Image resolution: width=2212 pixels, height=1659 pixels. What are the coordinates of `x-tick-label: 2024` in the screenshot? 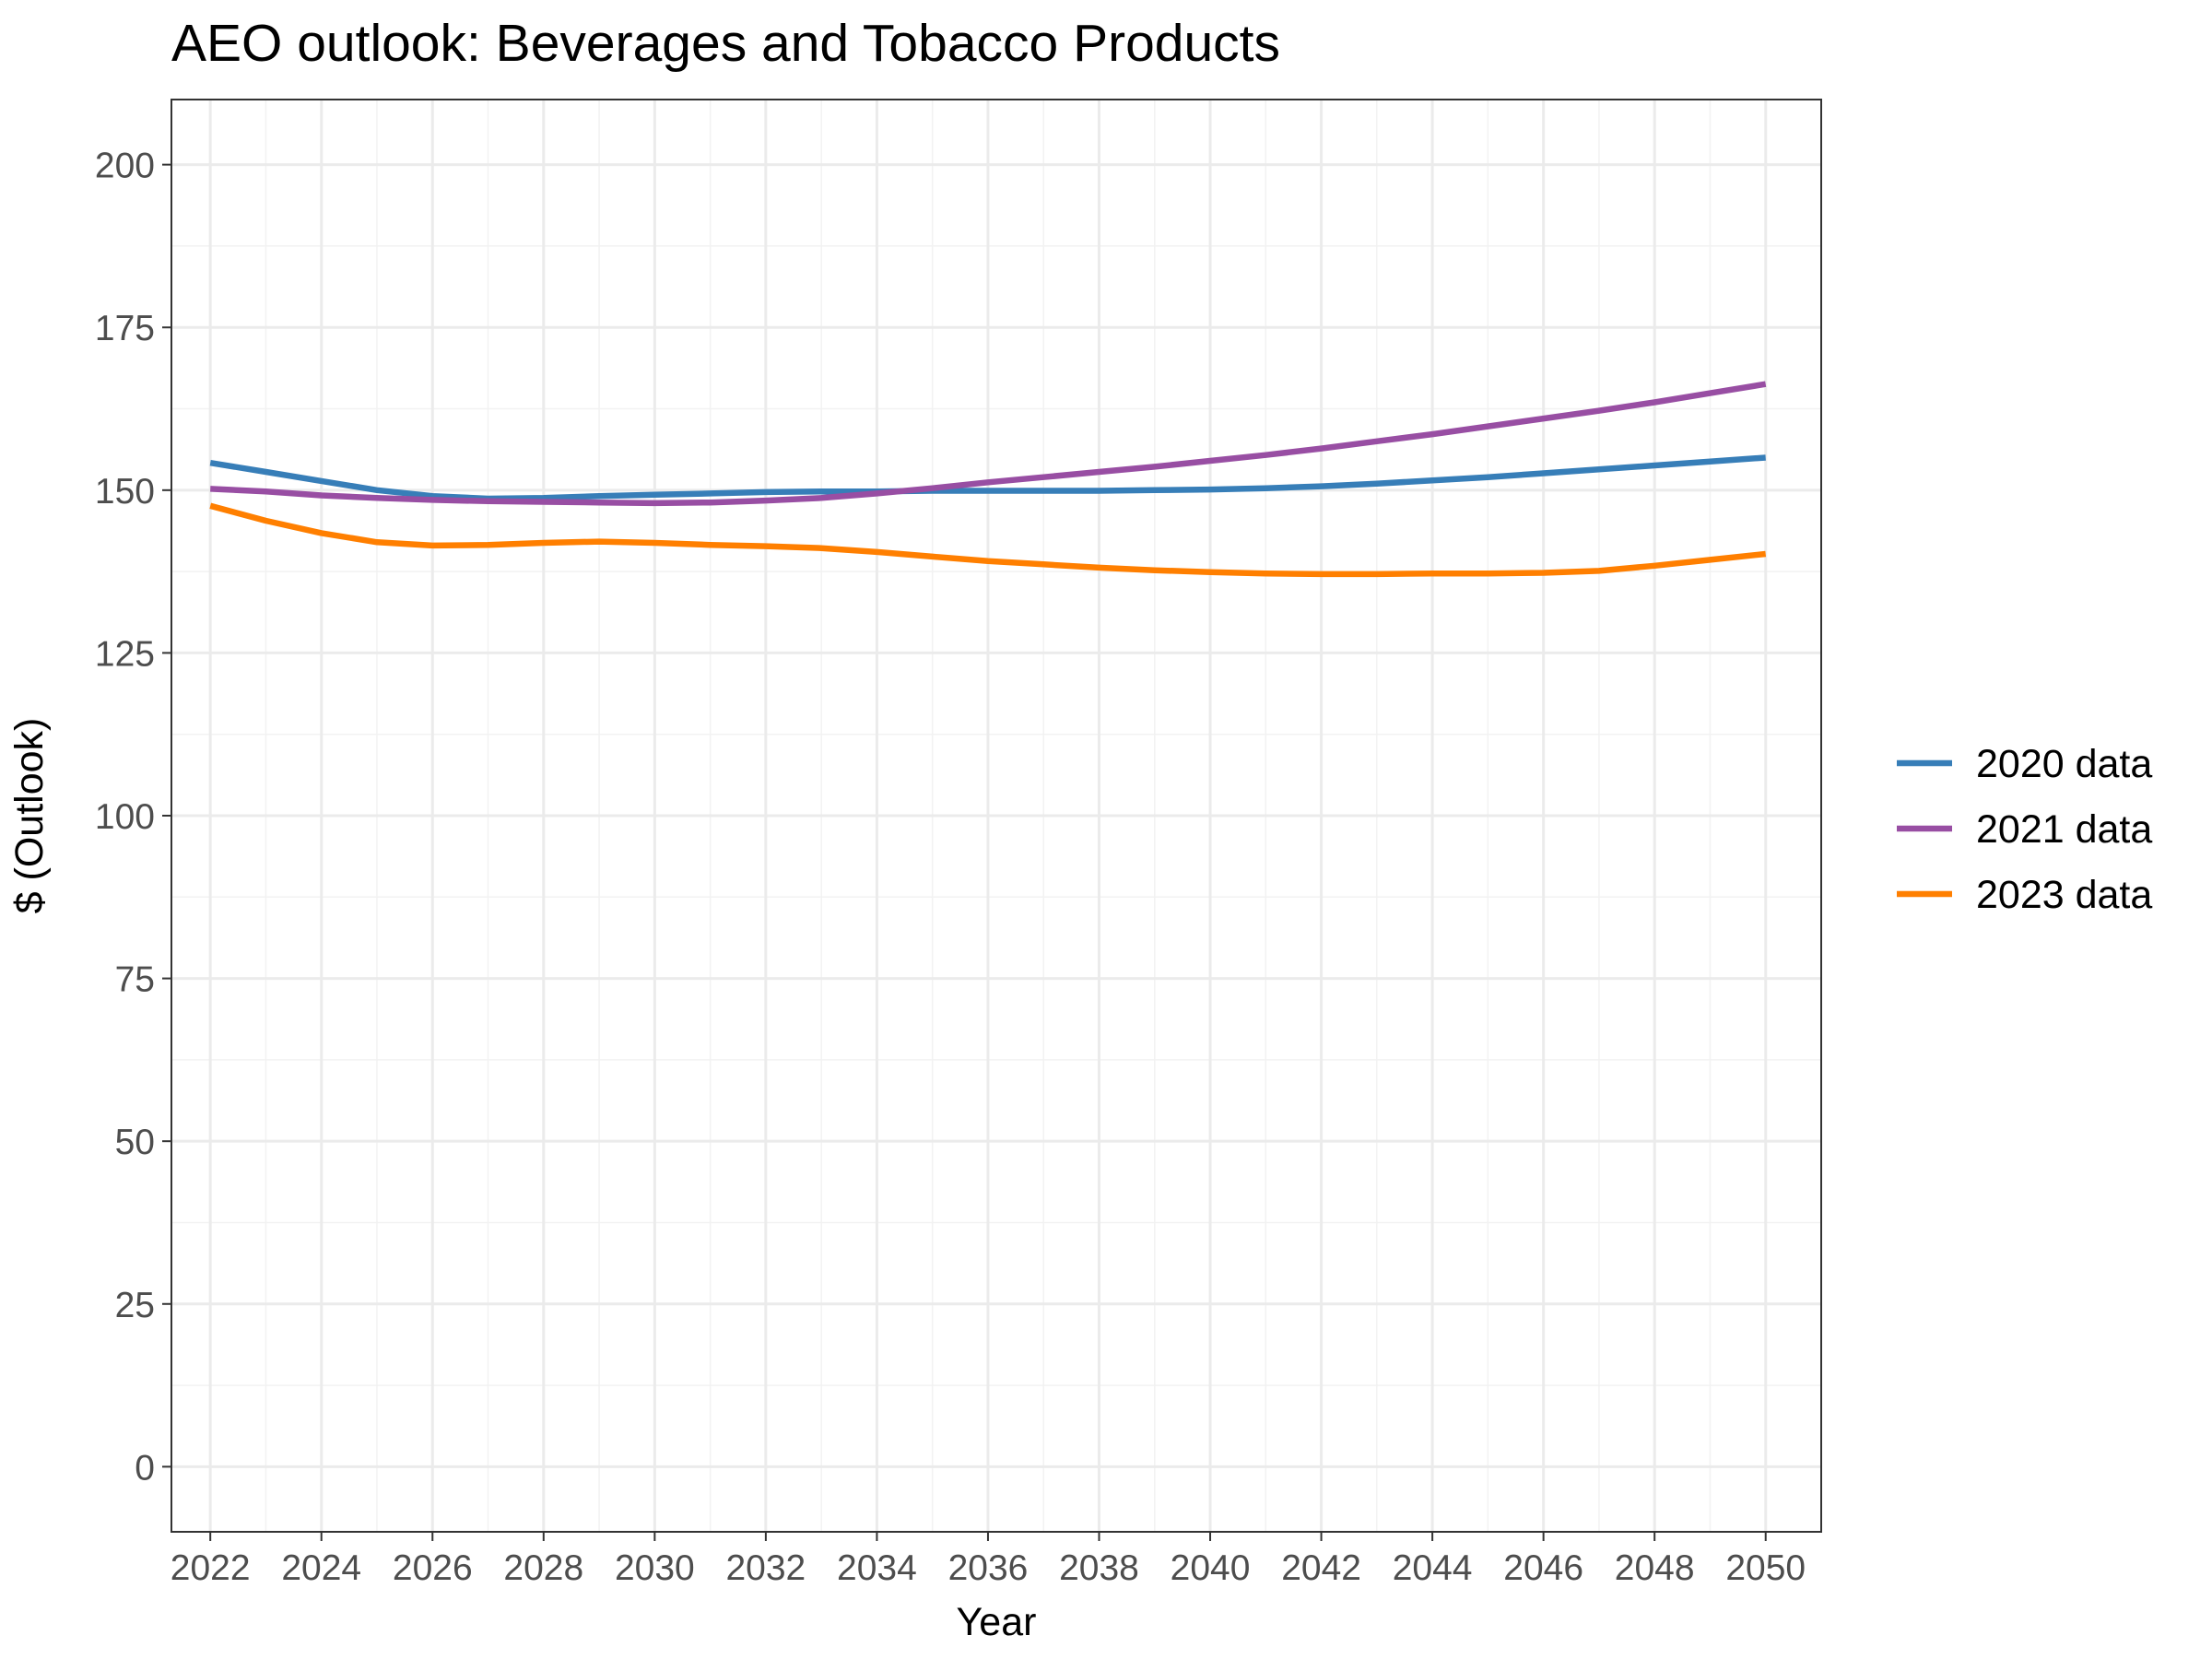 It's located at (321, 1568).